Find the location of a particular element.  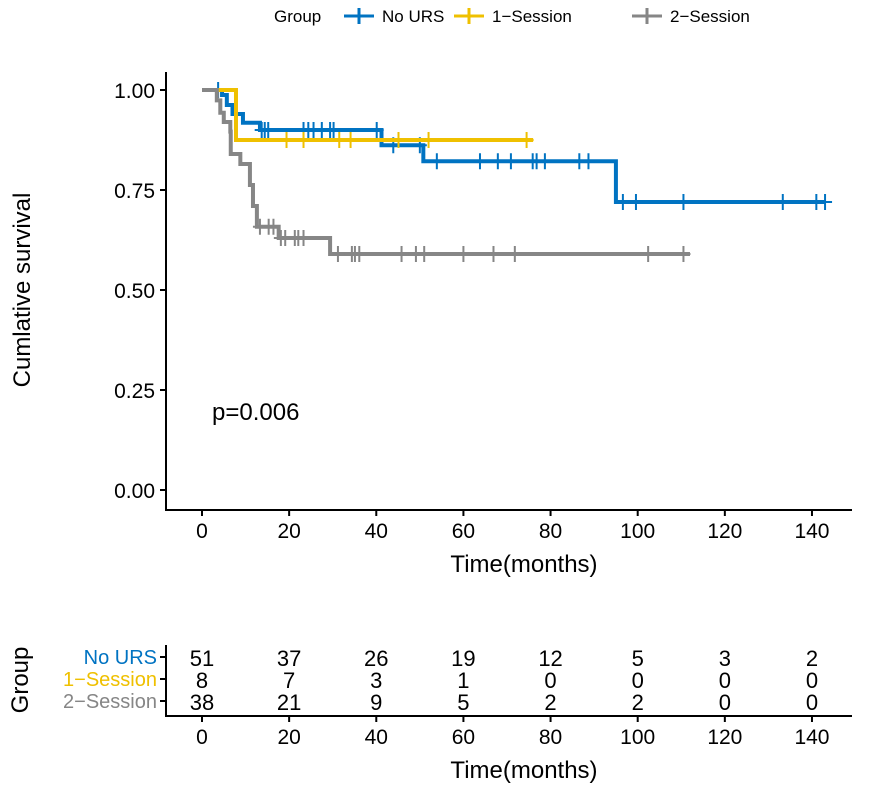

x-axis-title: Time(months) is located at coordinates (523, 564).